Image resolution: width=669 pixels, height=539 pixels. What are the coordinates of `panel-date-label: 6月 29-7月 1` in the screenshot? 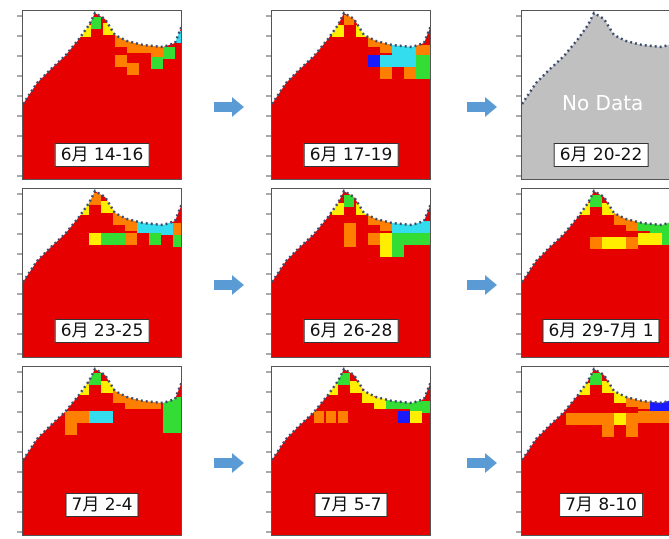 It's located at (601, 331).